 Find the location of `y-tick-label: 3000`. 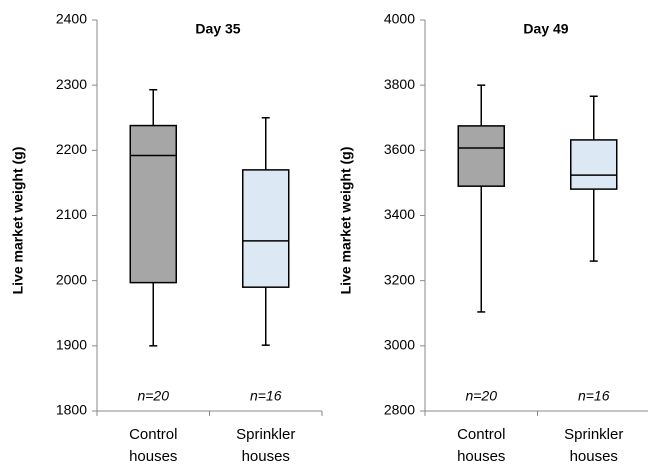

y-tick-label: 3000 is located at coordinates (399, 345).